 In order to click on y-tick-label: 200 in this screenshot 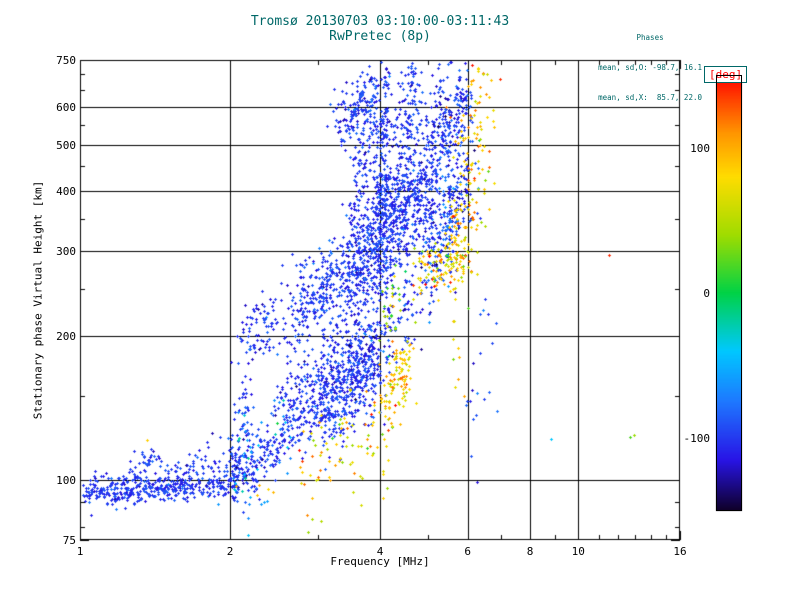, I will do `click(66, 336)`.